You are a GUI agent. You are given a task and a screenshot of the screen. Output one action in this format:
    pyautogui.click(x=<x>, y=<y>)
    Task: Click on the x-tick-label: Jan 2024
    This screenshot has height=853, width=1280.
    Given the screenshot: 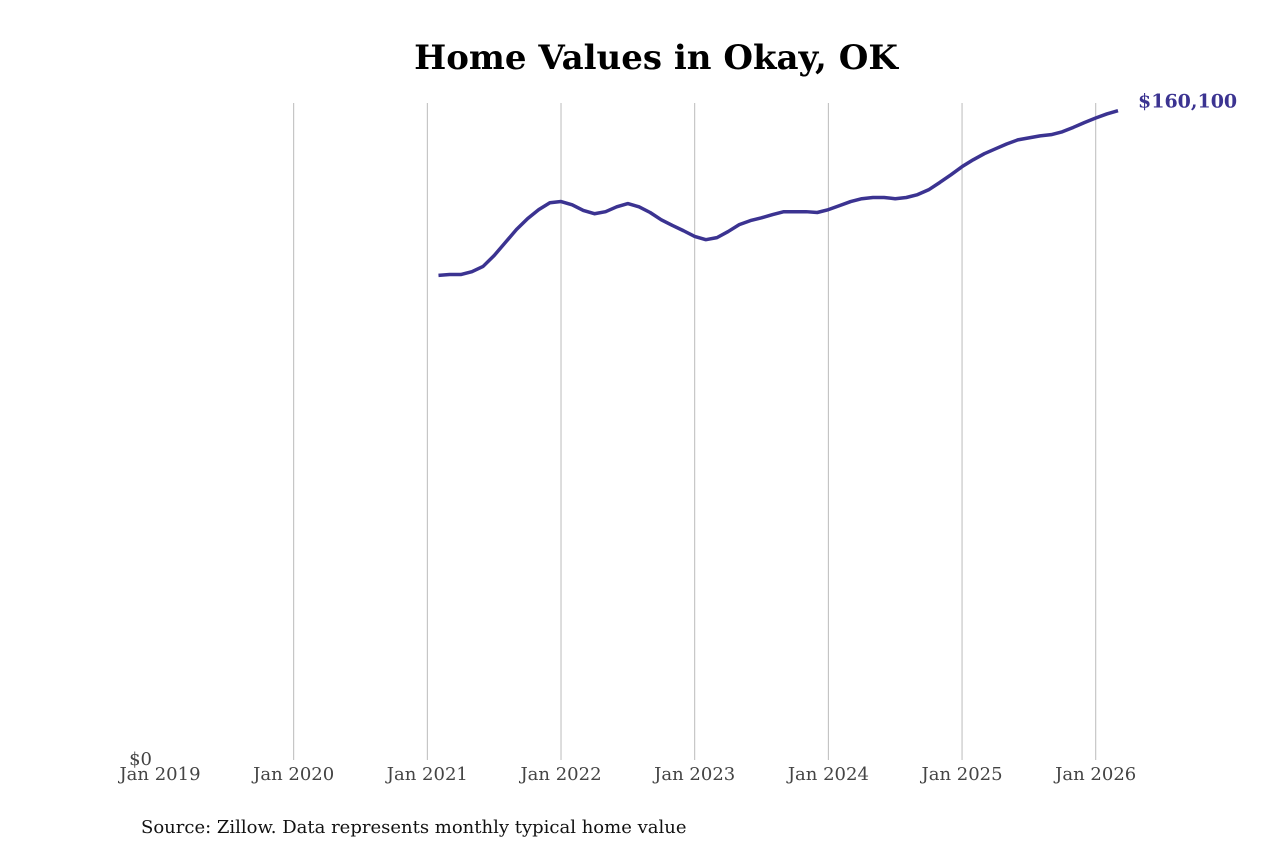 What is the action you would take?
    pyautogui.click(x=827, y=774)
    